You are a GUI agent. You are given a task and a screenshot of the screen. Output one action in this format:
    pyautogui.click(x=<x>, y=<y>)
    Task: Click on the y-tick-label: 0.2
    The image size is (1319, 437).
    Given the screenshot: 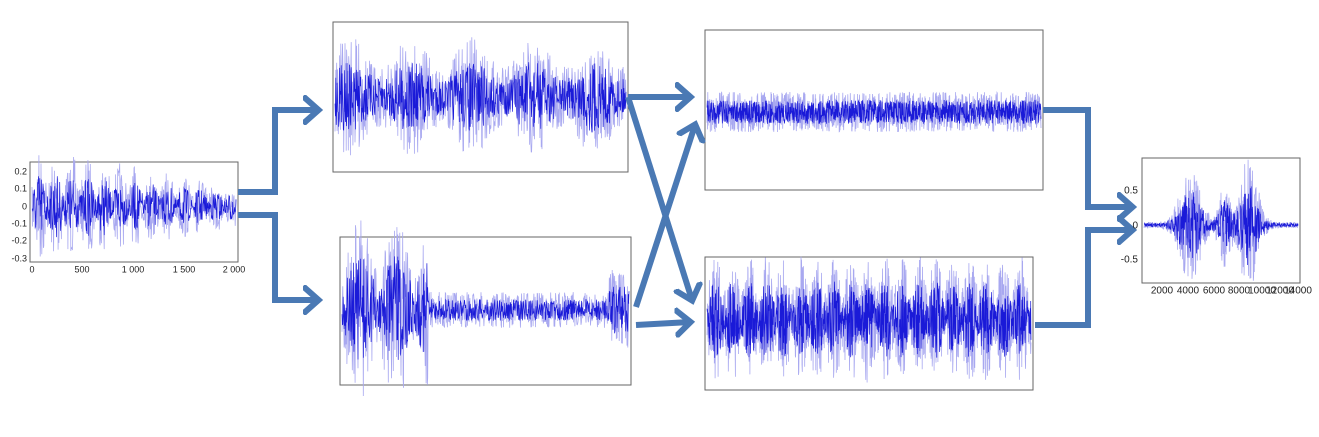 What is the action you would take?
    pyautogui.click(x=20, y=171)
    